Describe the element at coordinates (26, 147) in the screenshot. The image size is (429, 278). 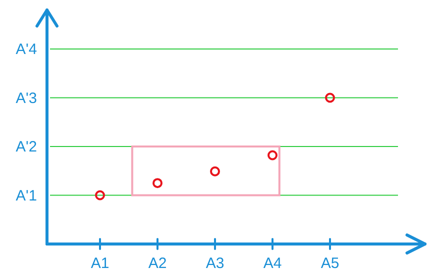
I see `y-tick-label: A'2` at that location.